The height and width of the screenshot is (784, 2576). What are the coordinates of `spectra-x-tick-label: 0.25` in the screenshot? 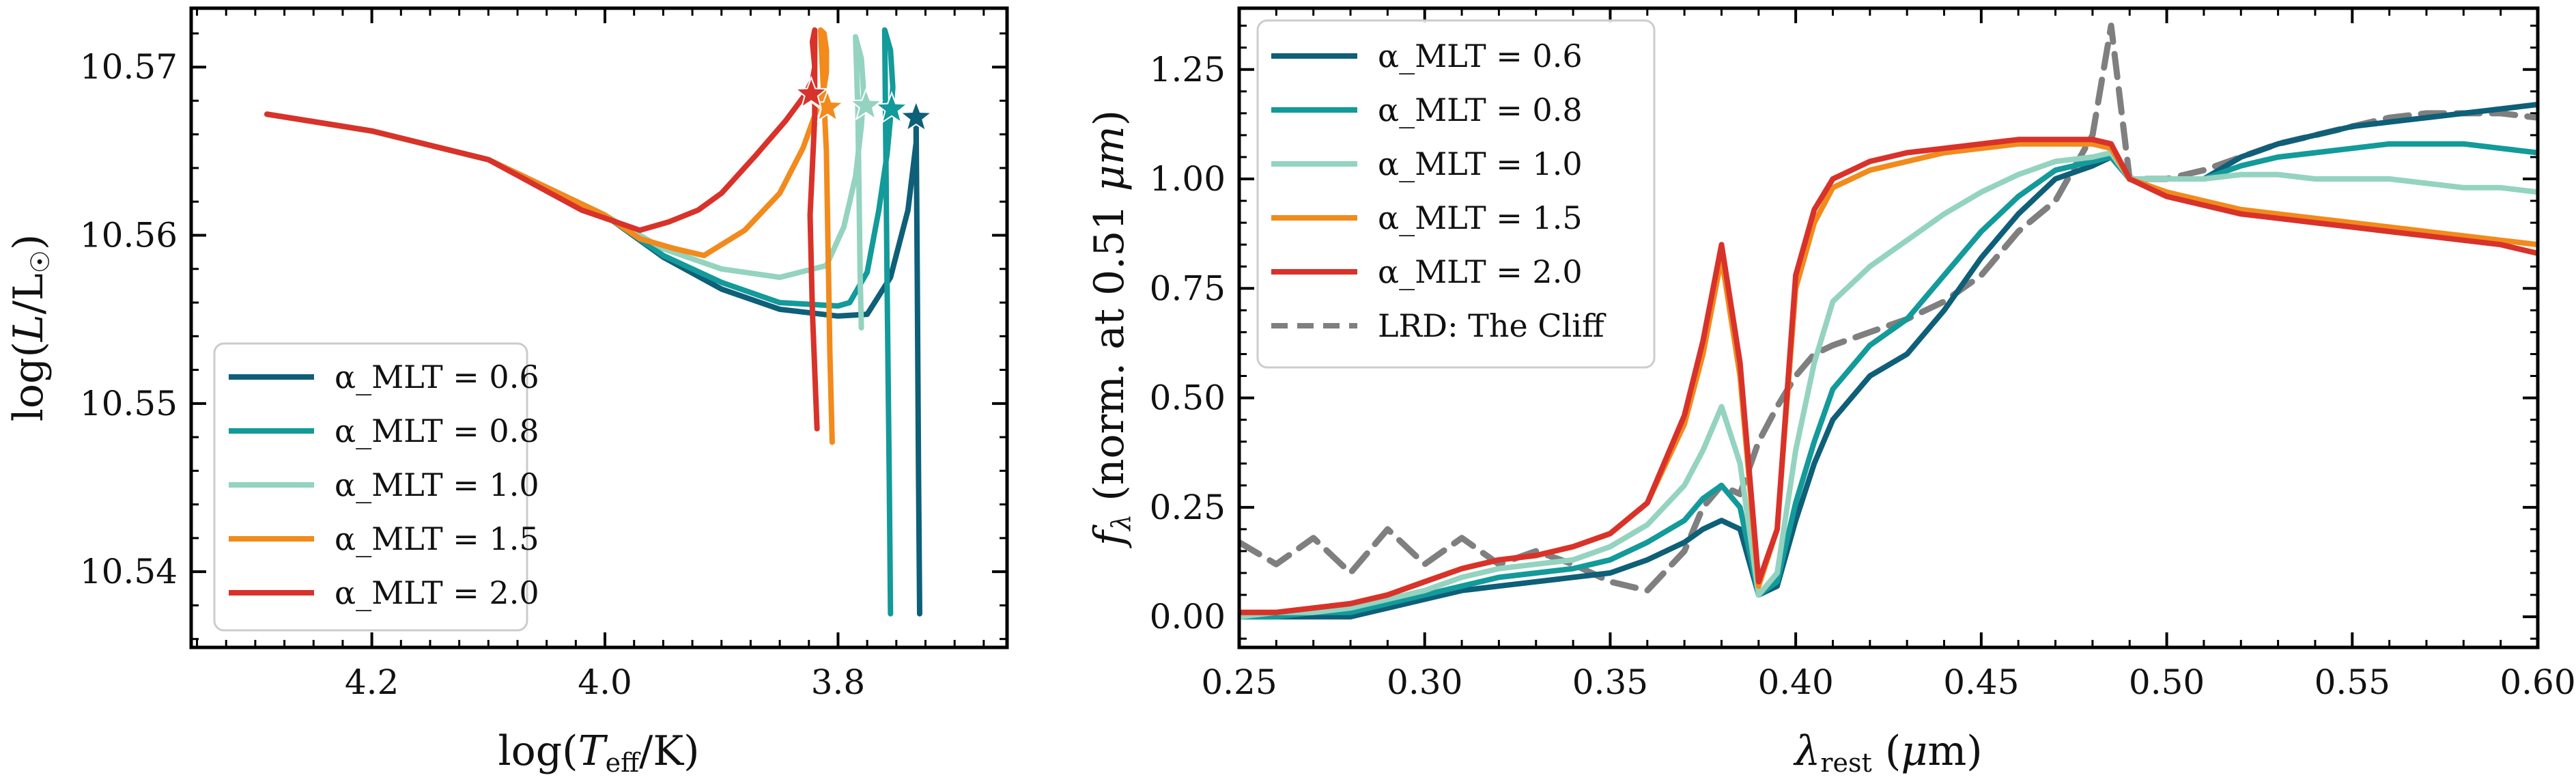 It's located at (1239, 682).